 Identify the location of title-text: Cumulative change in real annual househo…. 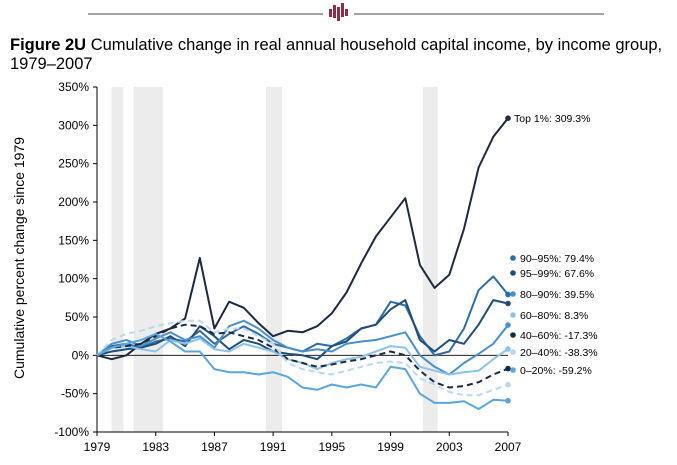
(336, 54).